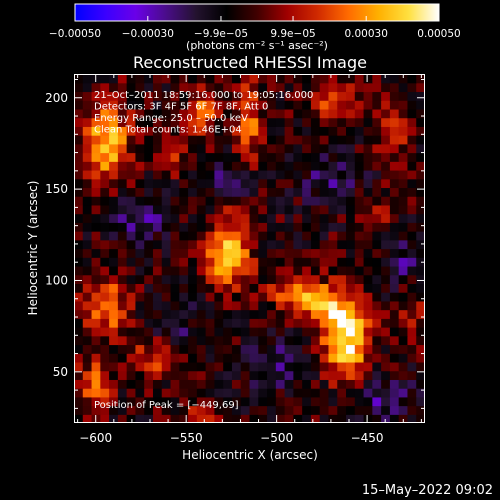 This screenshot has height=500, width=500. Describe the element at coordinates (181, 107) in the screenshot. I see `annotation-line: Detectors: 3F 4F 5F 6F 7F 8F, Att 0` at that location.